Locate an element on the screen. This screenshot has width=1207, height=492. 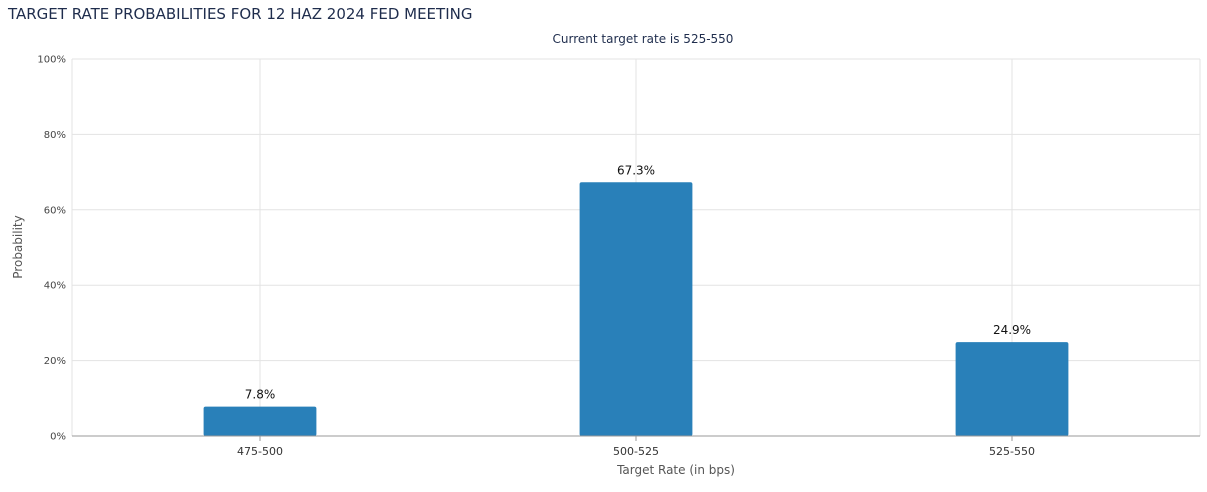
x-axis-ticks: 475-500 500-525 525-550 is located at coordinates (636, 447).